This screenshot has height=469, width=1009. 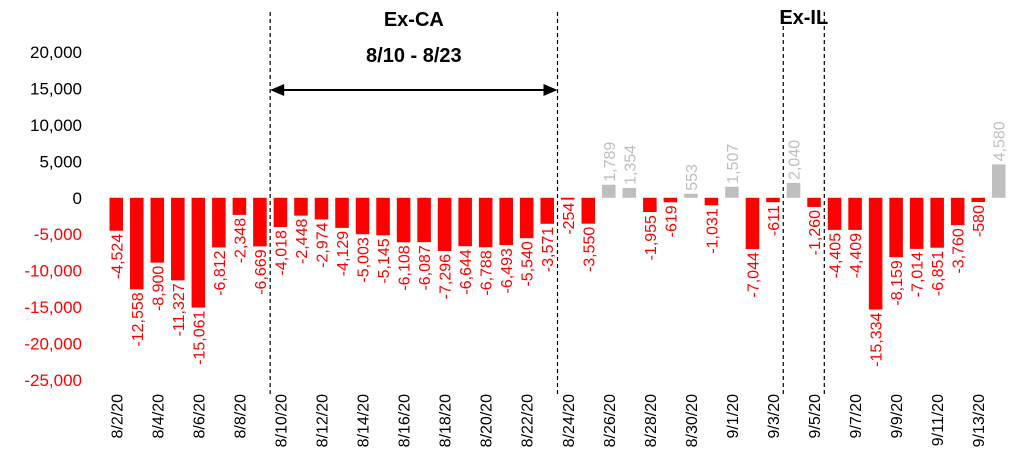 I want to click on x-tick-label: 8/14/20, so click(x=364, y=420).